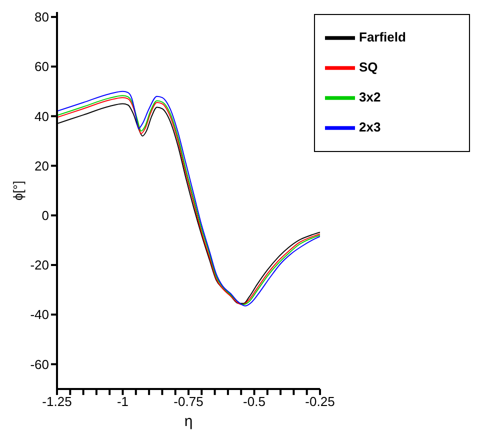 The image size is (492, 430). I want to click on legend-label: Farfield, so click(382, 36).